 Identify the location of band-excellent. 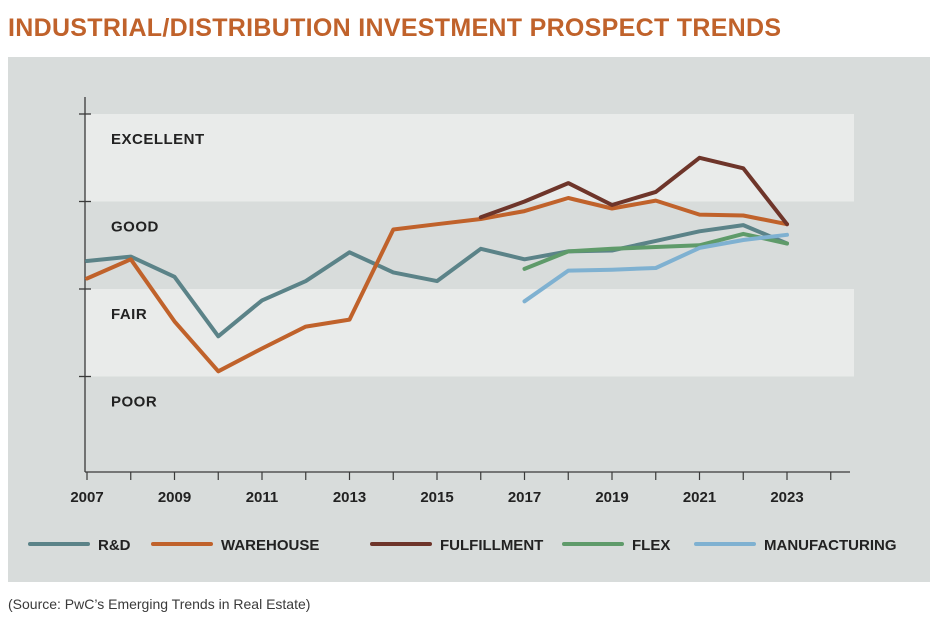
(469, 158).